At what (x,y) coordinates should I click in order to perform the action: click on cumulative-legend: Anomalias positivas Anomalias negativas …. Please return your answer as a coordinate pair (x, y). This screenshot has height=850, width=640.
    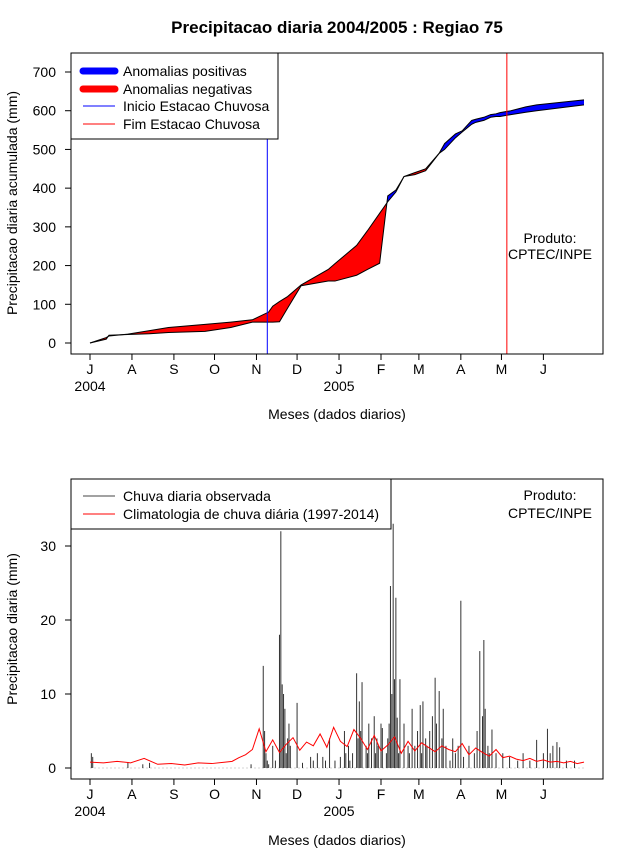
    Looking at the image, I should click on (174, 96).